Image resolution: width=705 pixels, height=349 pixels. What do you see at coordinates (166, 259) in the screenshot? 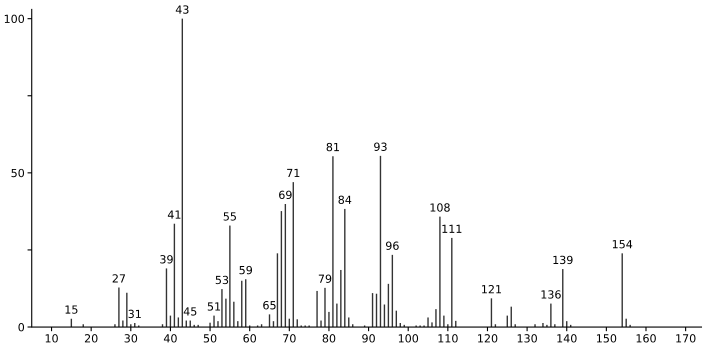
I see `annotation: 39` at bounding box center [166, 259].